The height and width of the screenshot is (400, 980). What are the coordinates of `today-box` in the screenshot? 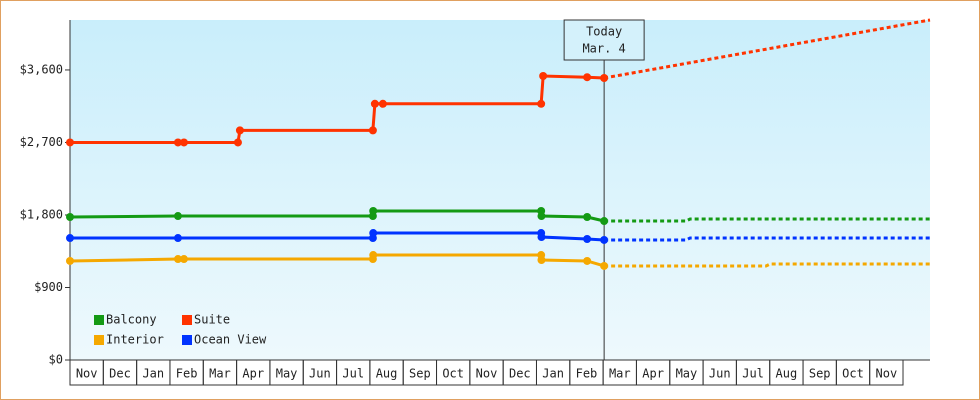 It's located at (604, 40).